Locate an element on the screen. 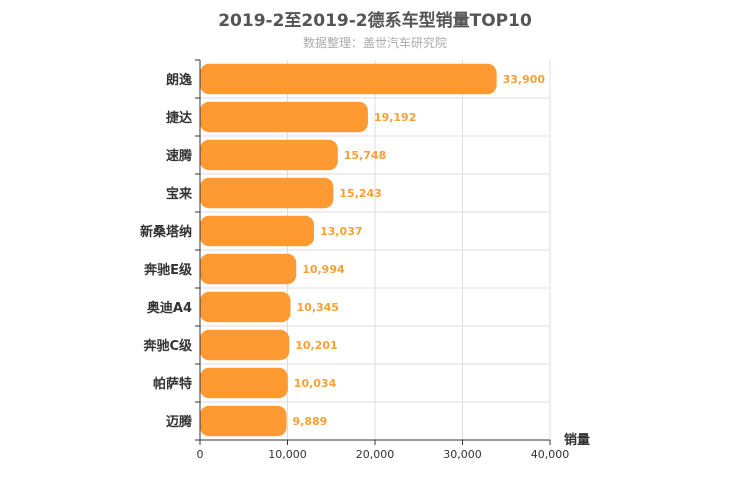 The width and height of the screenshot is (750, 500). category-label: 奔驰C级 is located at coordinates (167, 346).